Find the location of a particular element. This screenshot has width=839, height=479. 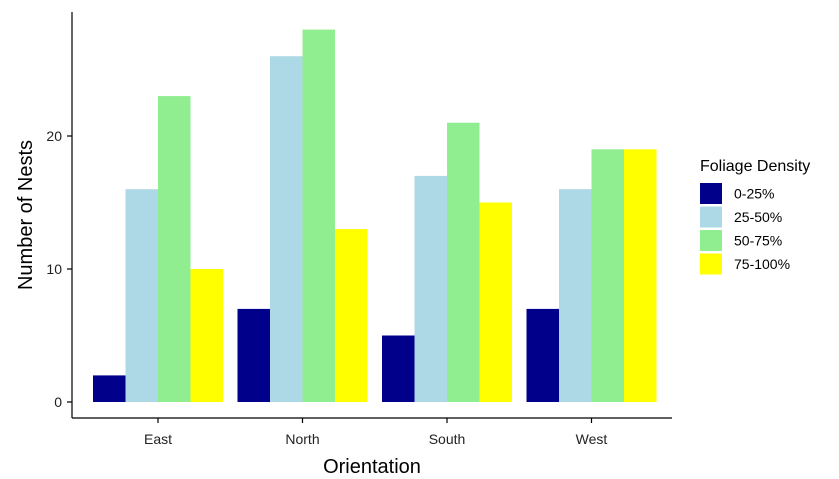

x-tick-label-south: South is located at coordinates (447, 439).